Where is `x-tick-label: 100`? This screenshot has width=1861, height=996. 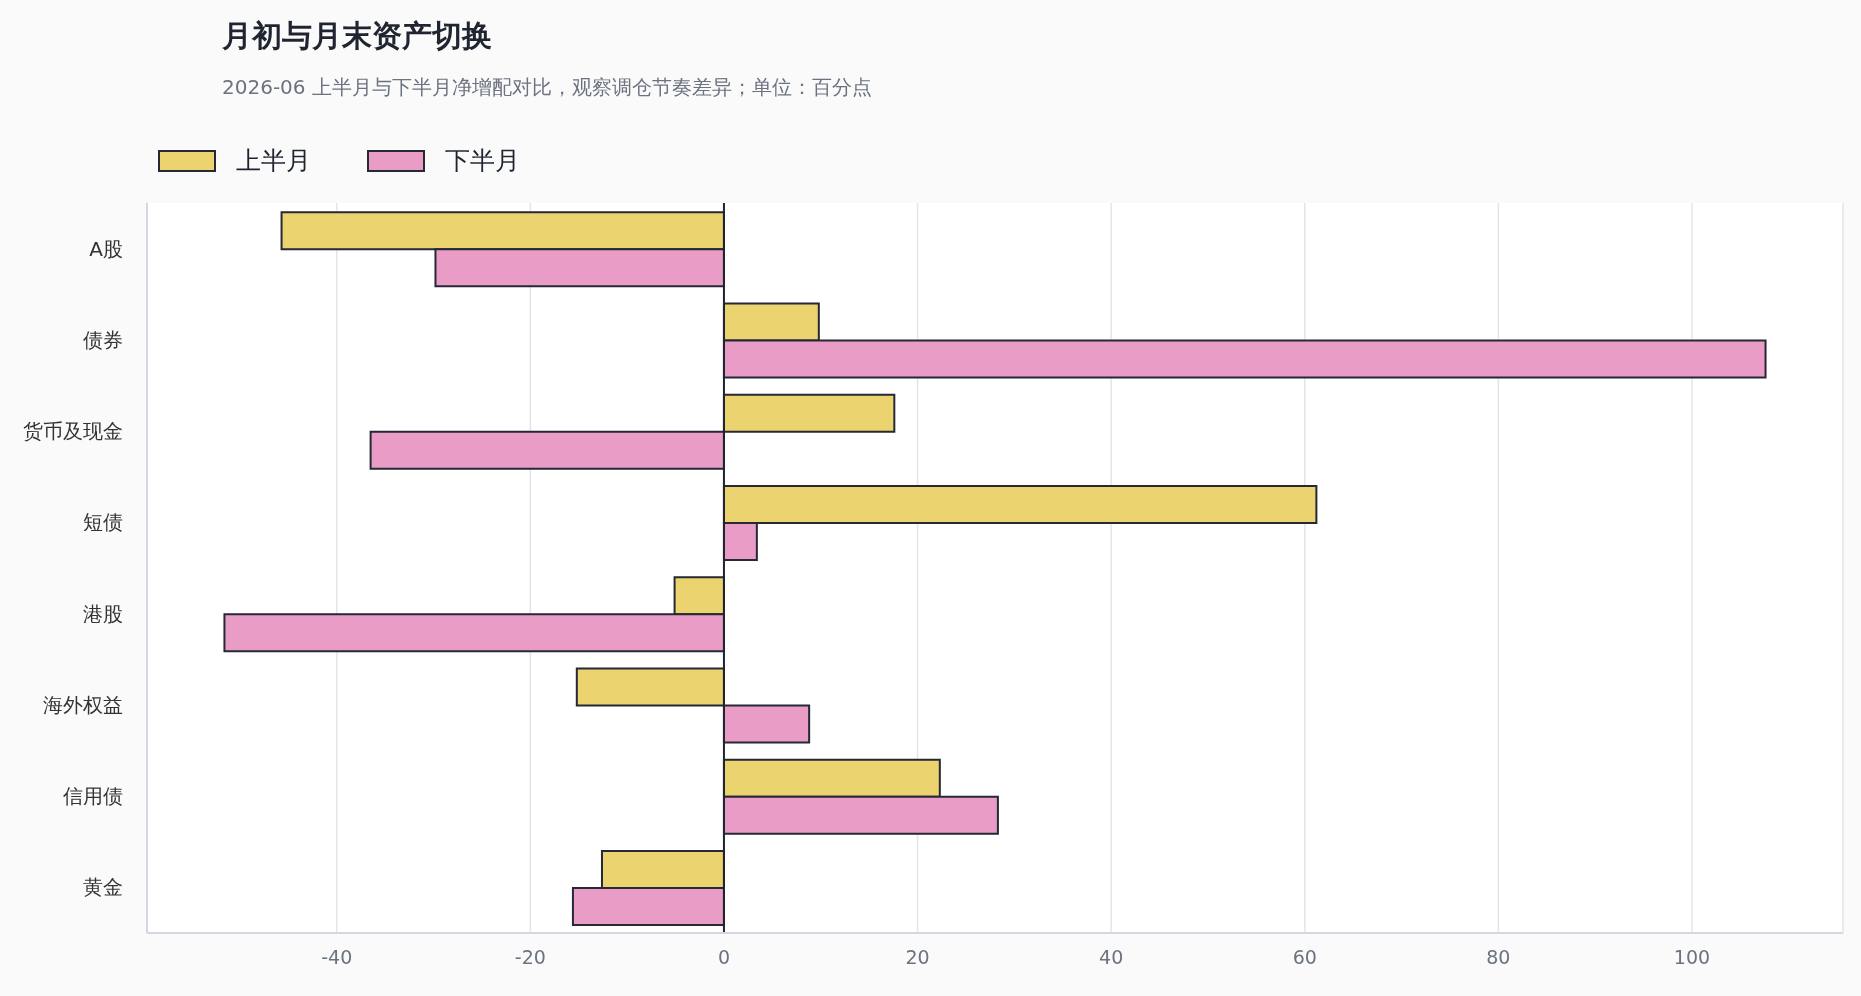
x-tick-label: 100 is located at coordinates (1692, 957).